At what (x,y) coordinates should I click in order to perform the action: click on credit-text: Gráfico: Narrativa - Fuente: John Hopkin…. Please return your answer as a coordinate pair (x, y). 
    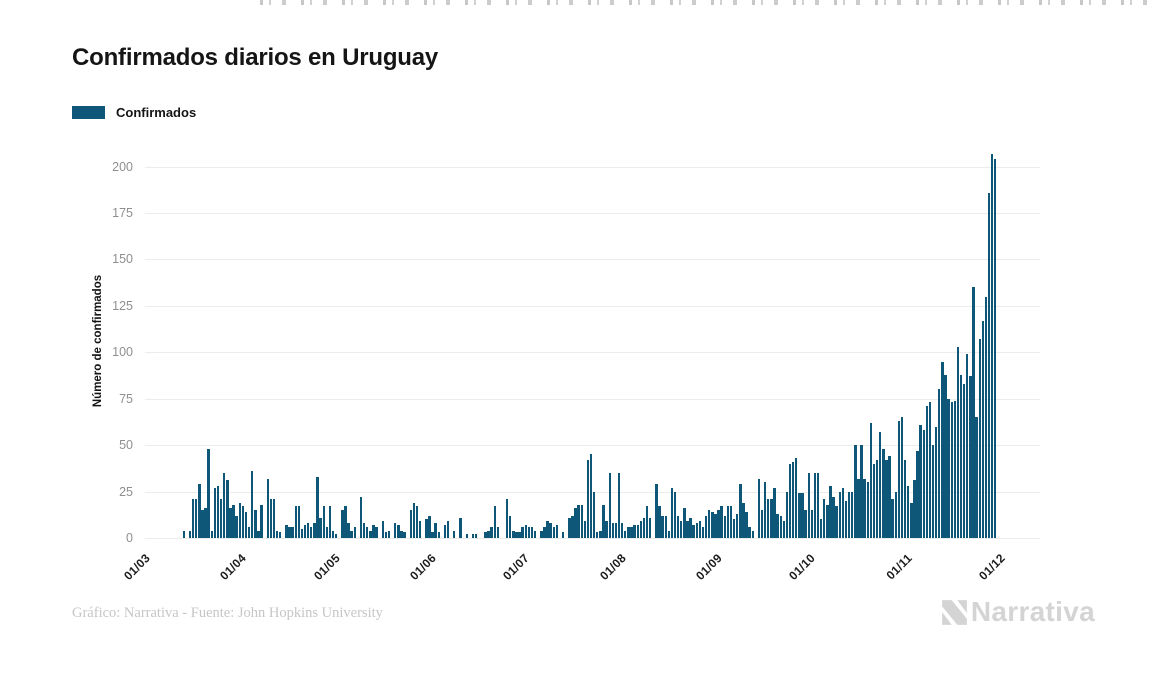
    Looking at the image, I should click on (227, 613).